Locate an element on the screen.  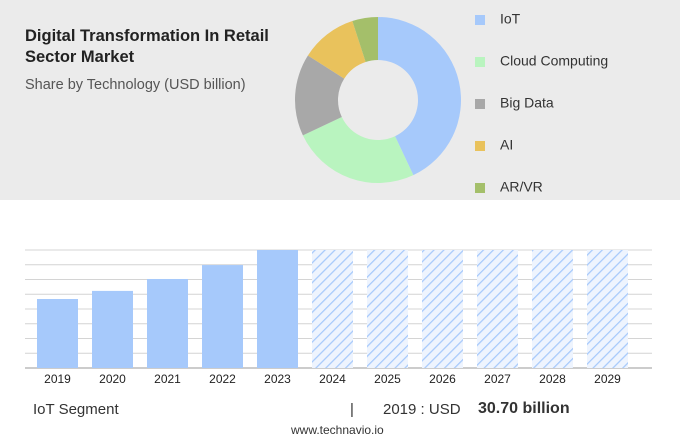
legend-label: Cloud Computing is located at coordinates (554, 61).